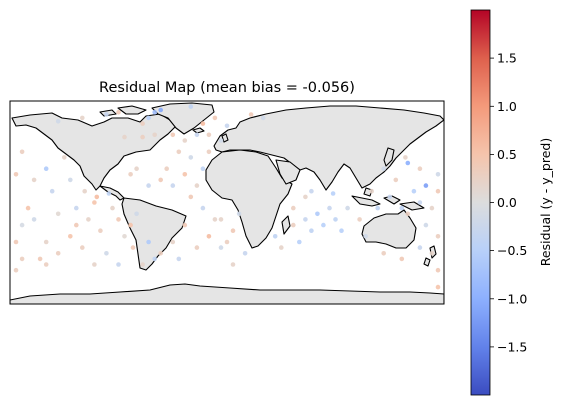 This screenshot has width=563, height=405. I want to click on antarctica-land, so click(227, 293).